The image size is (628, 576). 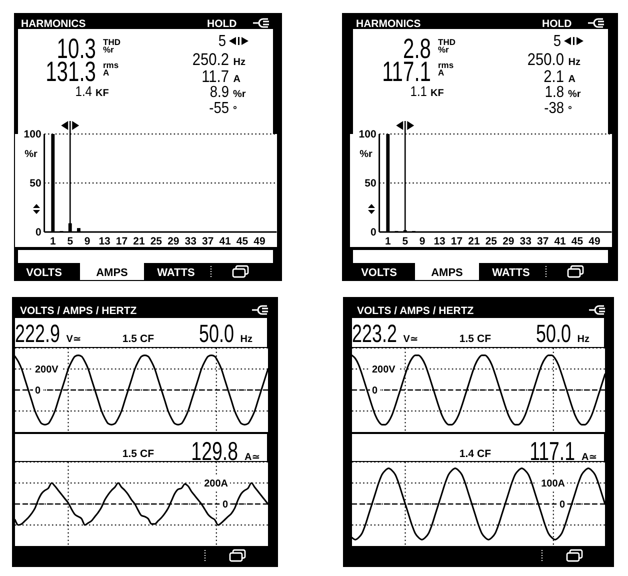 What do you see at coordinates (475, 454) in the screenshot?
I see `text: 1.4 CF` at bounding box center [475, 454].